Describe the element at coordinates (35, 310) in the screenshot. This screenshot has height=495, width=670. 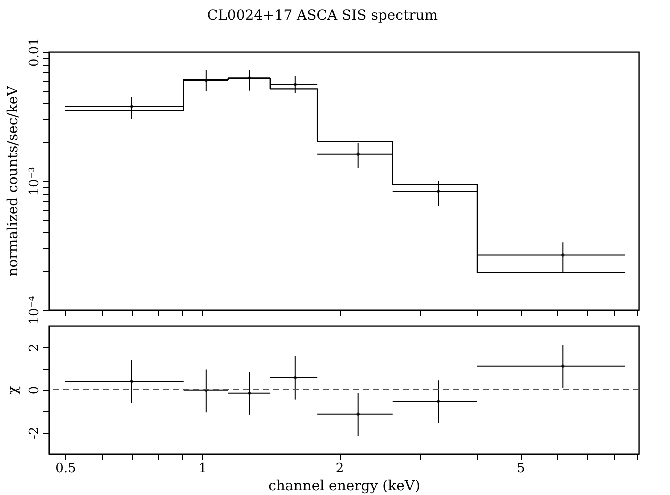
I see `y-tick-label: 10⁻⁴` at that location.